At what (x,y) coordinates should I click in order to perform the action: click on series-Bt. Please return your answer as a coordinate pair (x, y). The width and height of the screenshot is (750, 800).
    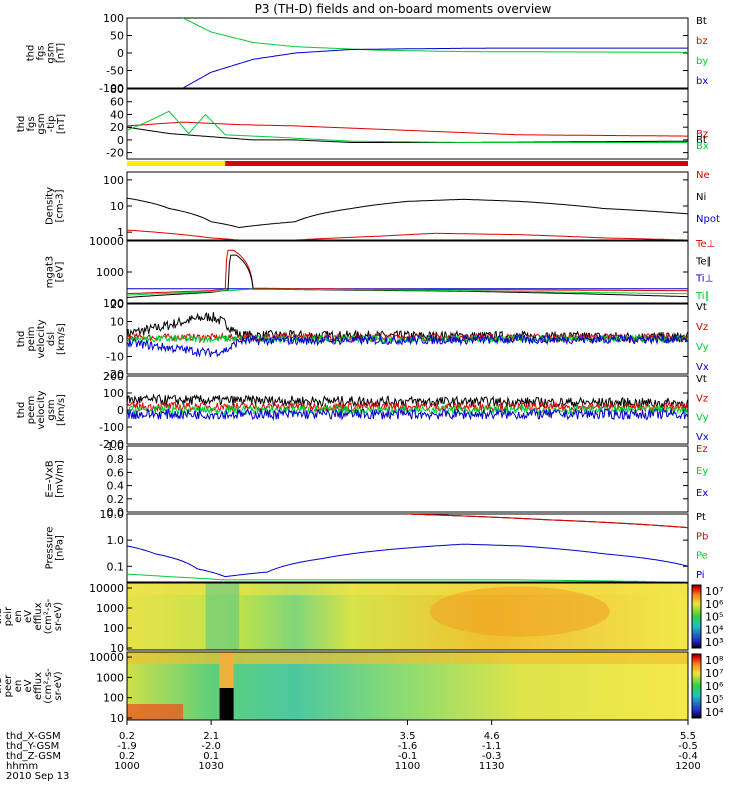
    Looking at the image, I should click on (407, 134).